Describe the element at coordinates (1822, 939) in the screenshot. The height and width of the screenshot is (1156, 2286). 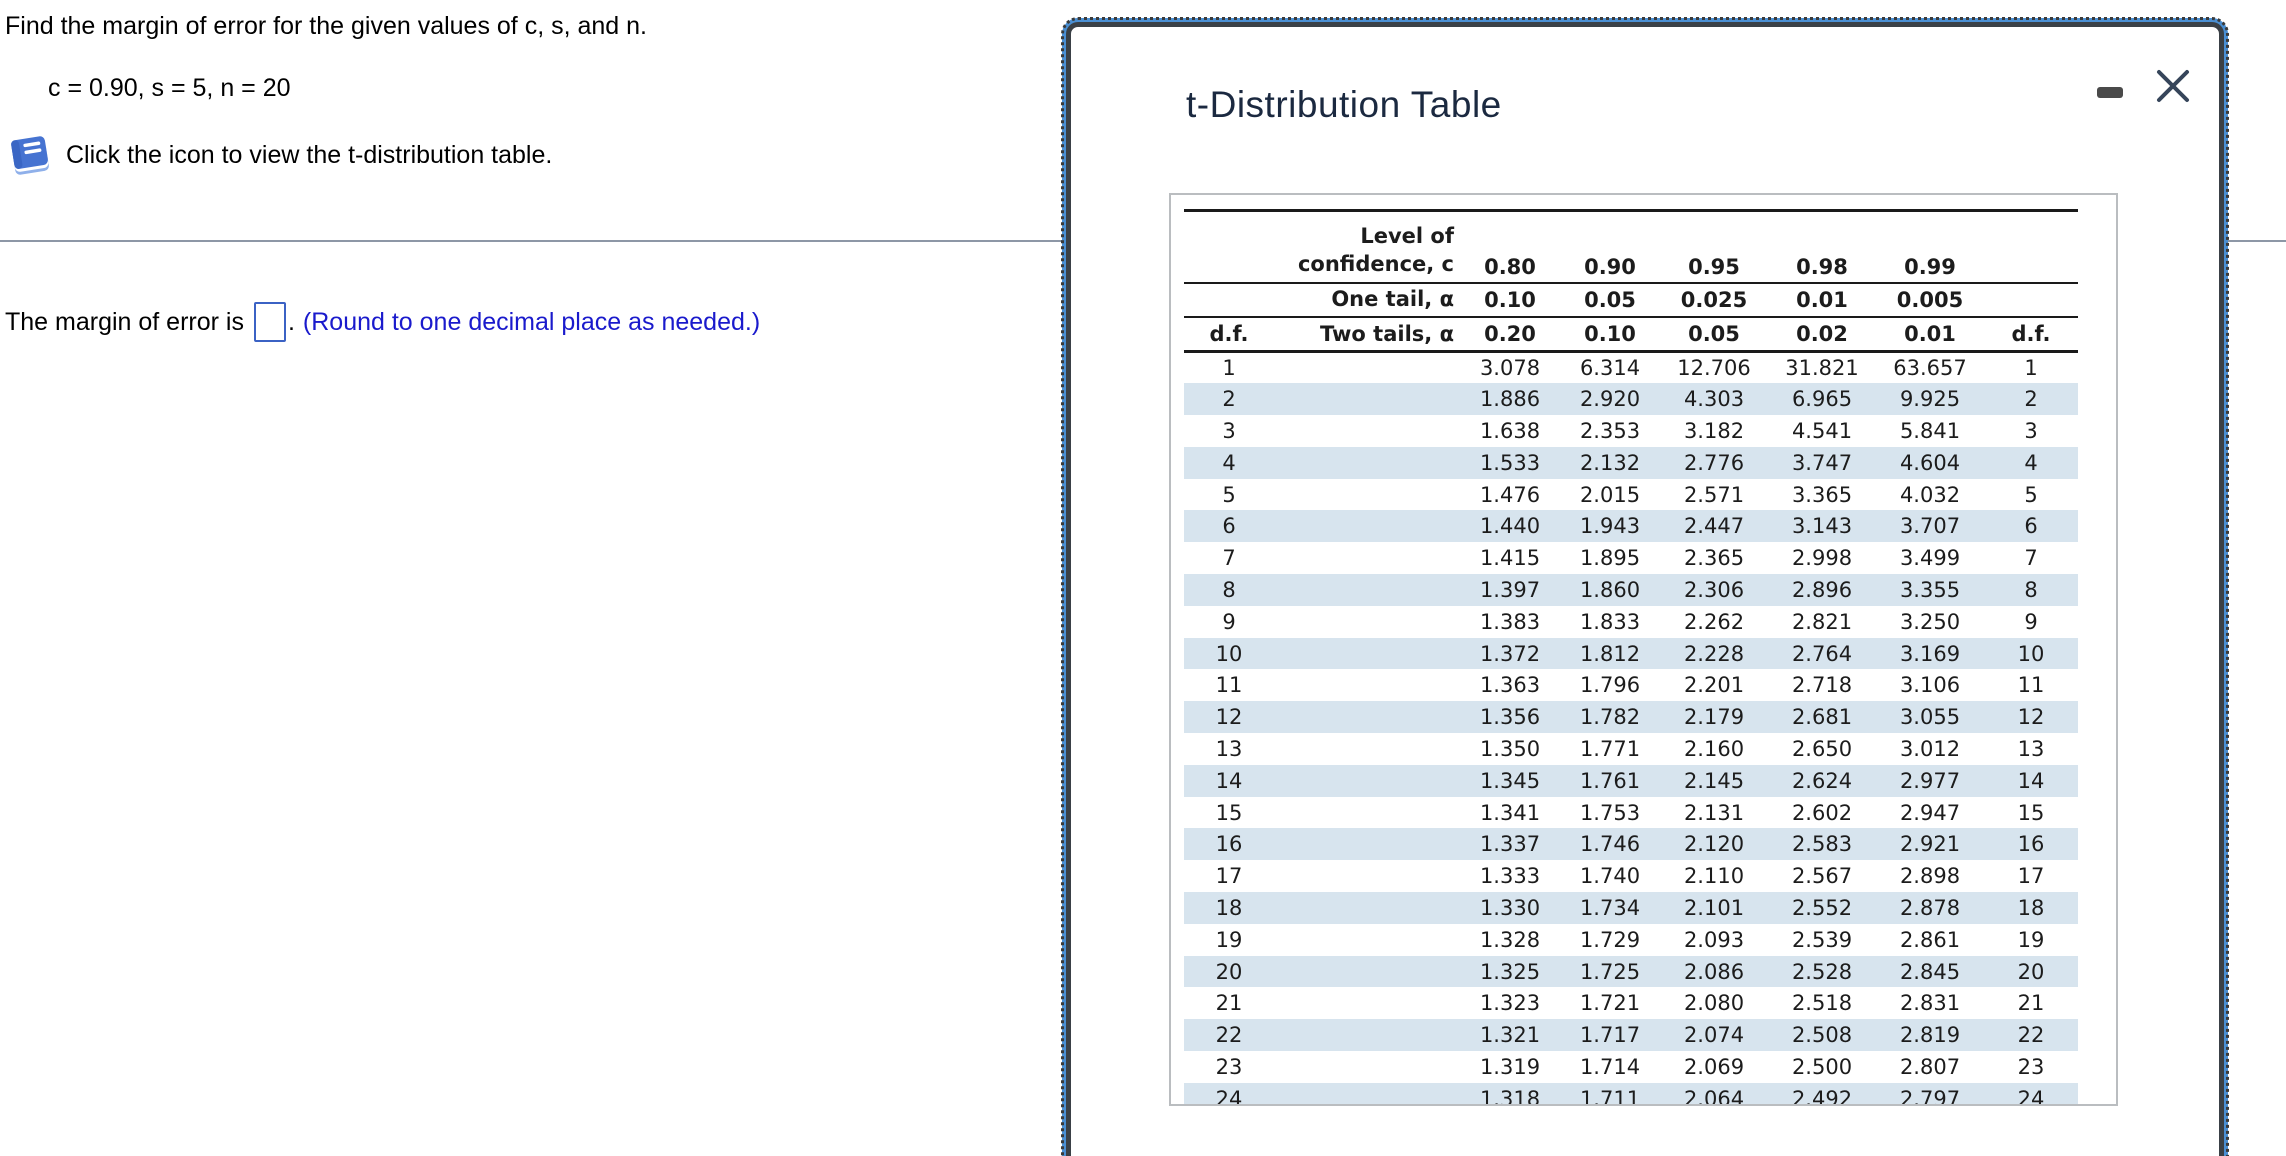
I see `value-cell: 2.539` at that location.